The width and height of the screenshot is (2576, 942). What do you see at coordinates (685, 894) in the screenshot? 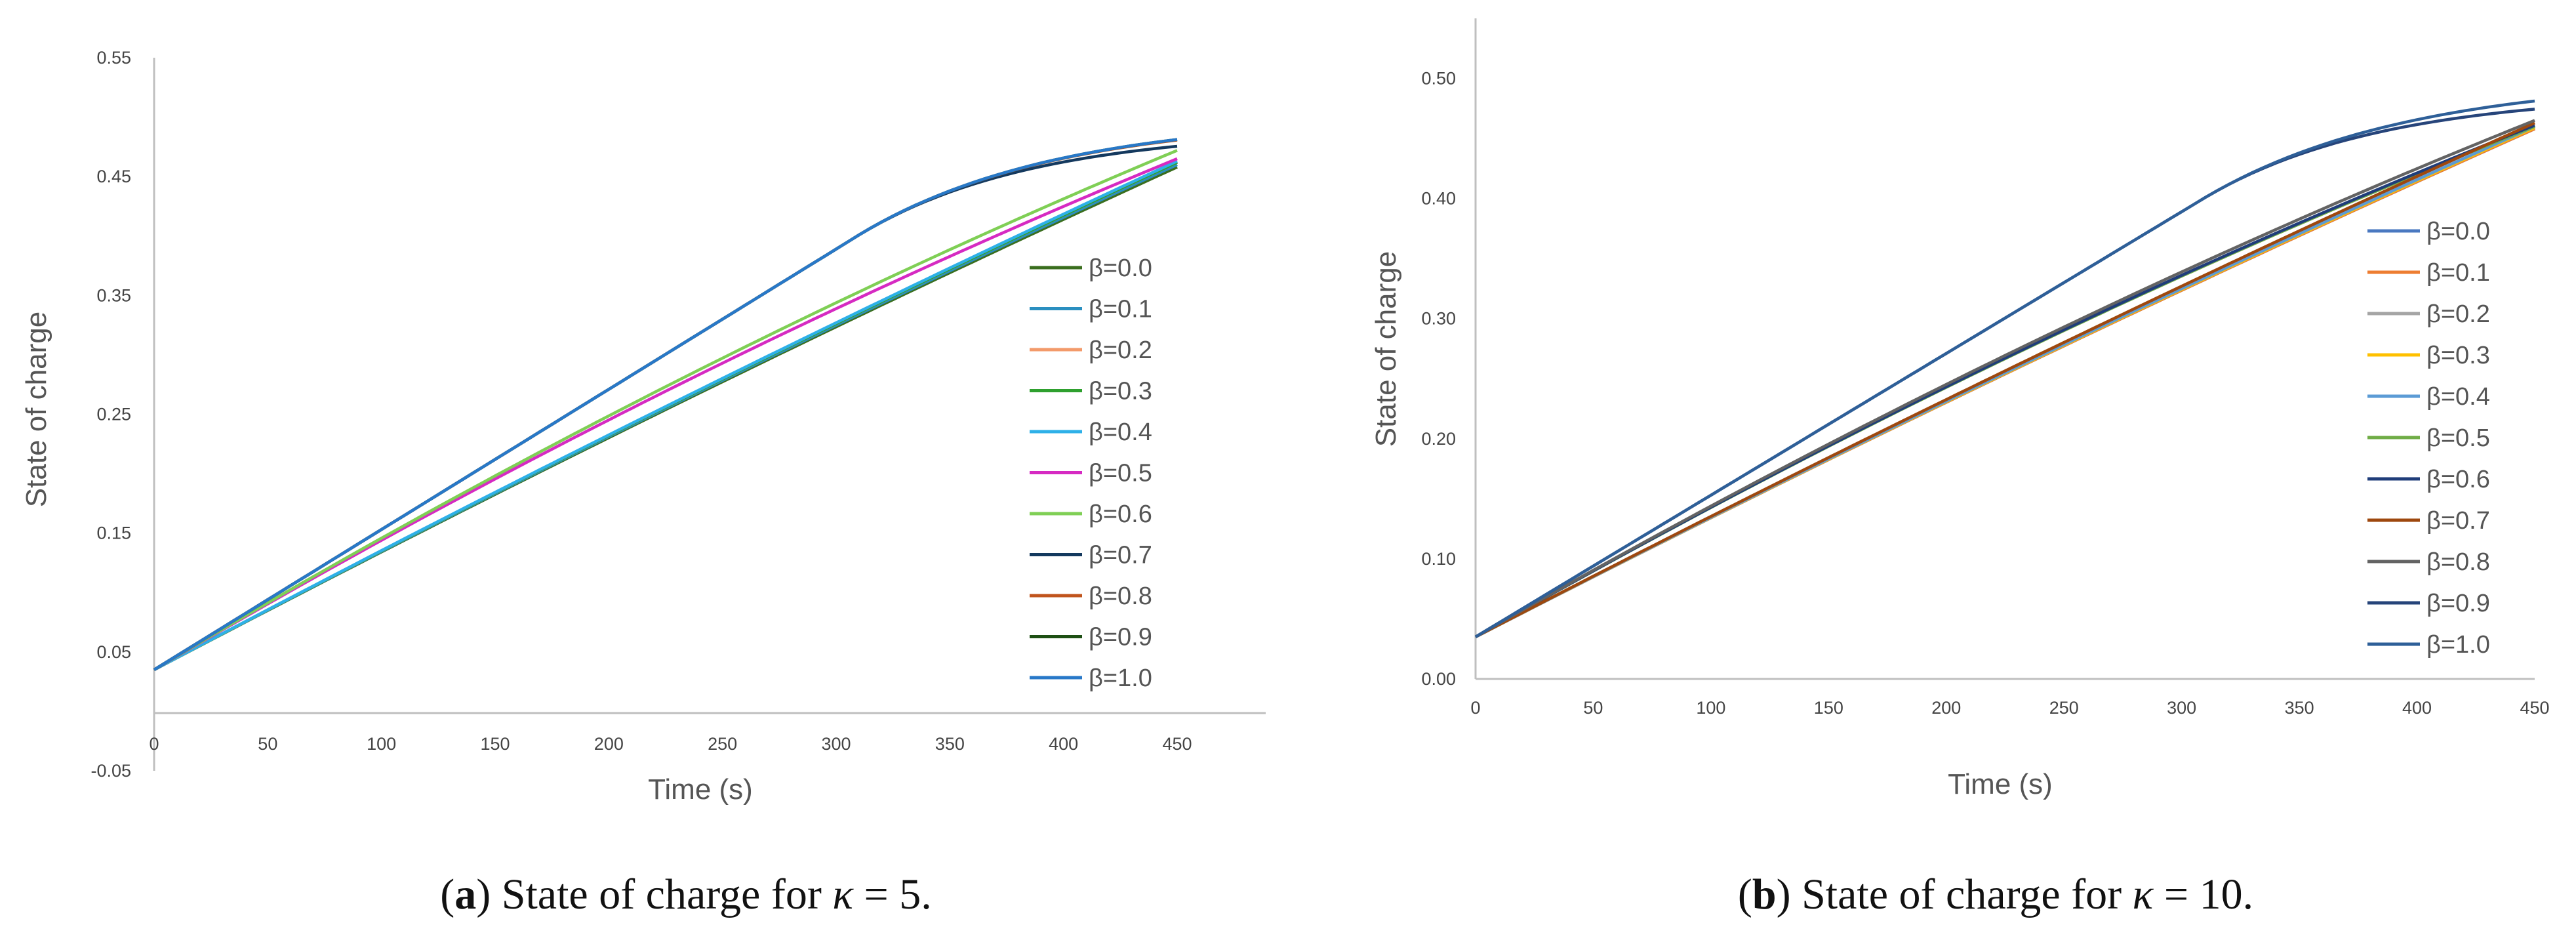
I see `caption-a: (a) State of charge for κ = 5.` at bounding box center [685, 894].